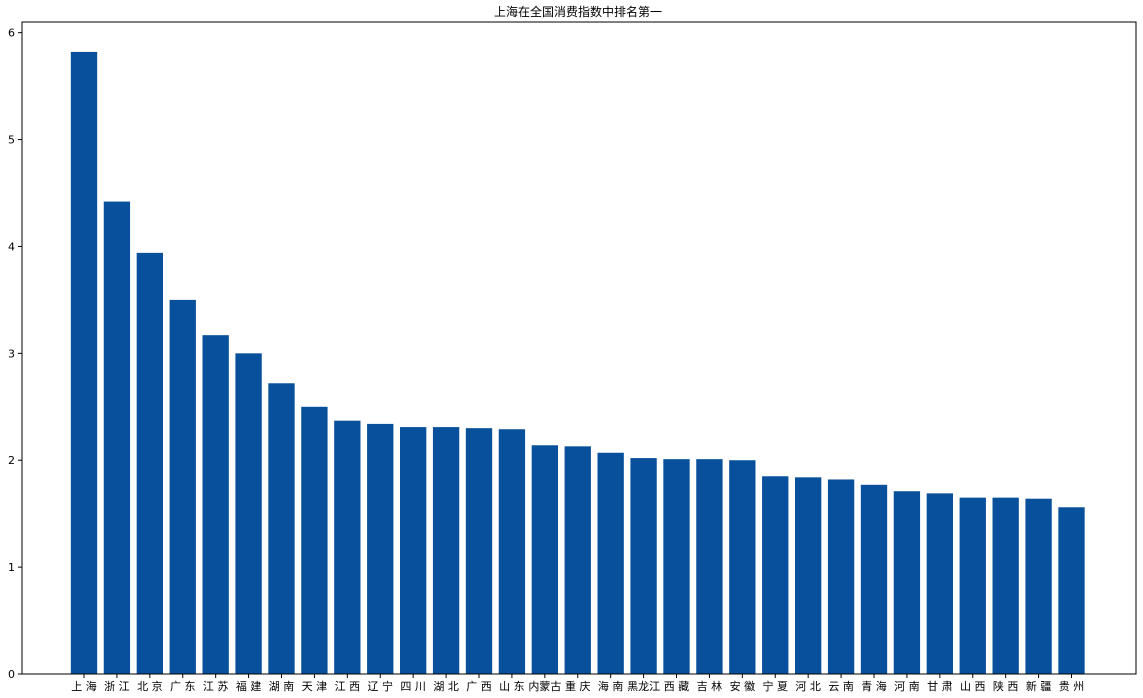  I want to click on bar-山东, so click(512, 551).